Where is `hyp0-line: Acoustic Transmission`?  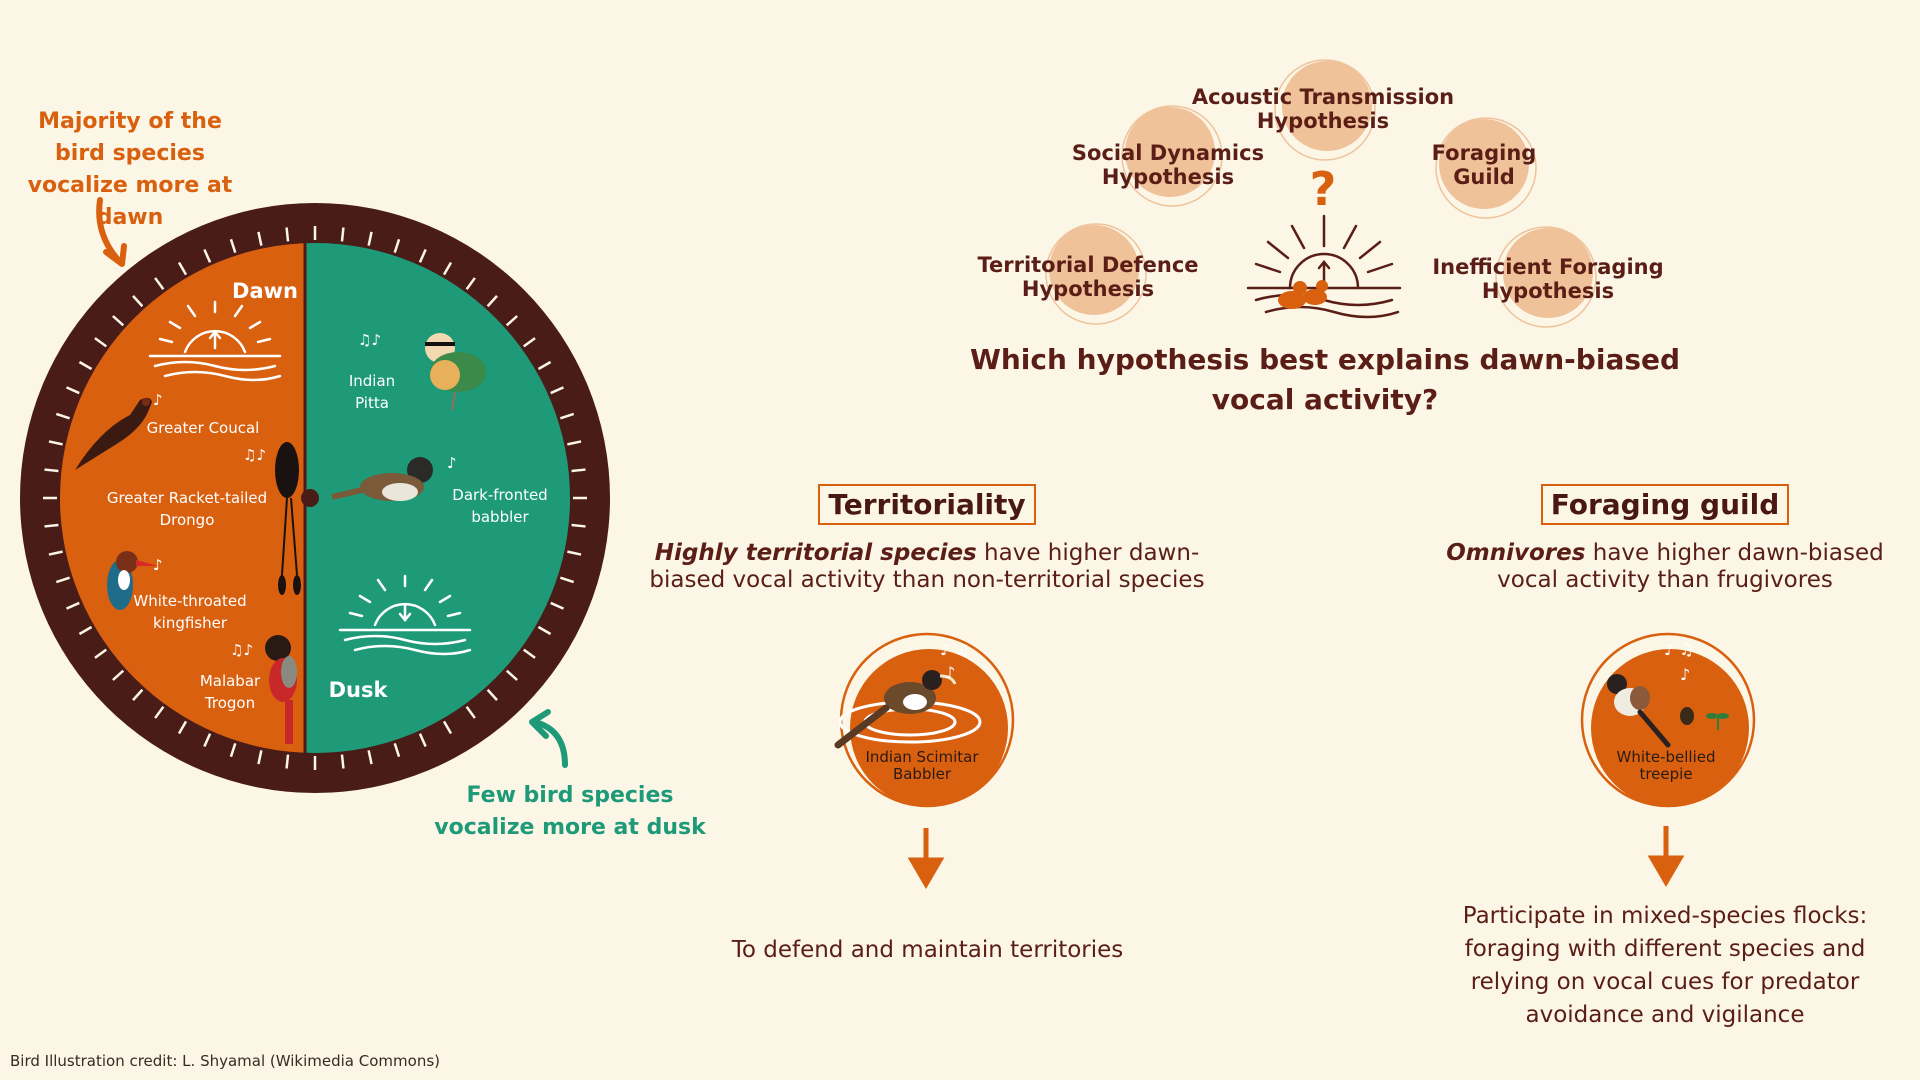 hyp0-line: Acoustic Transmission is located at coordinates (1323, 97).